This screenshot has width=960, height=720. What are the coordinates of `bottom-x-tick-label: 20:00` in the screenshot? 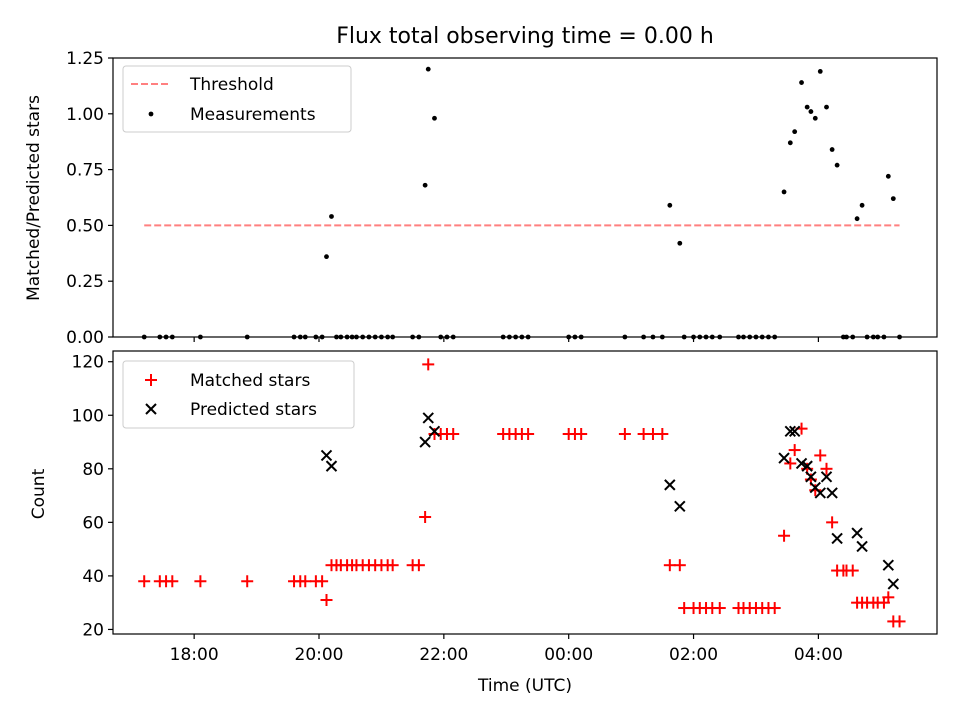 It's located at (319, 655).